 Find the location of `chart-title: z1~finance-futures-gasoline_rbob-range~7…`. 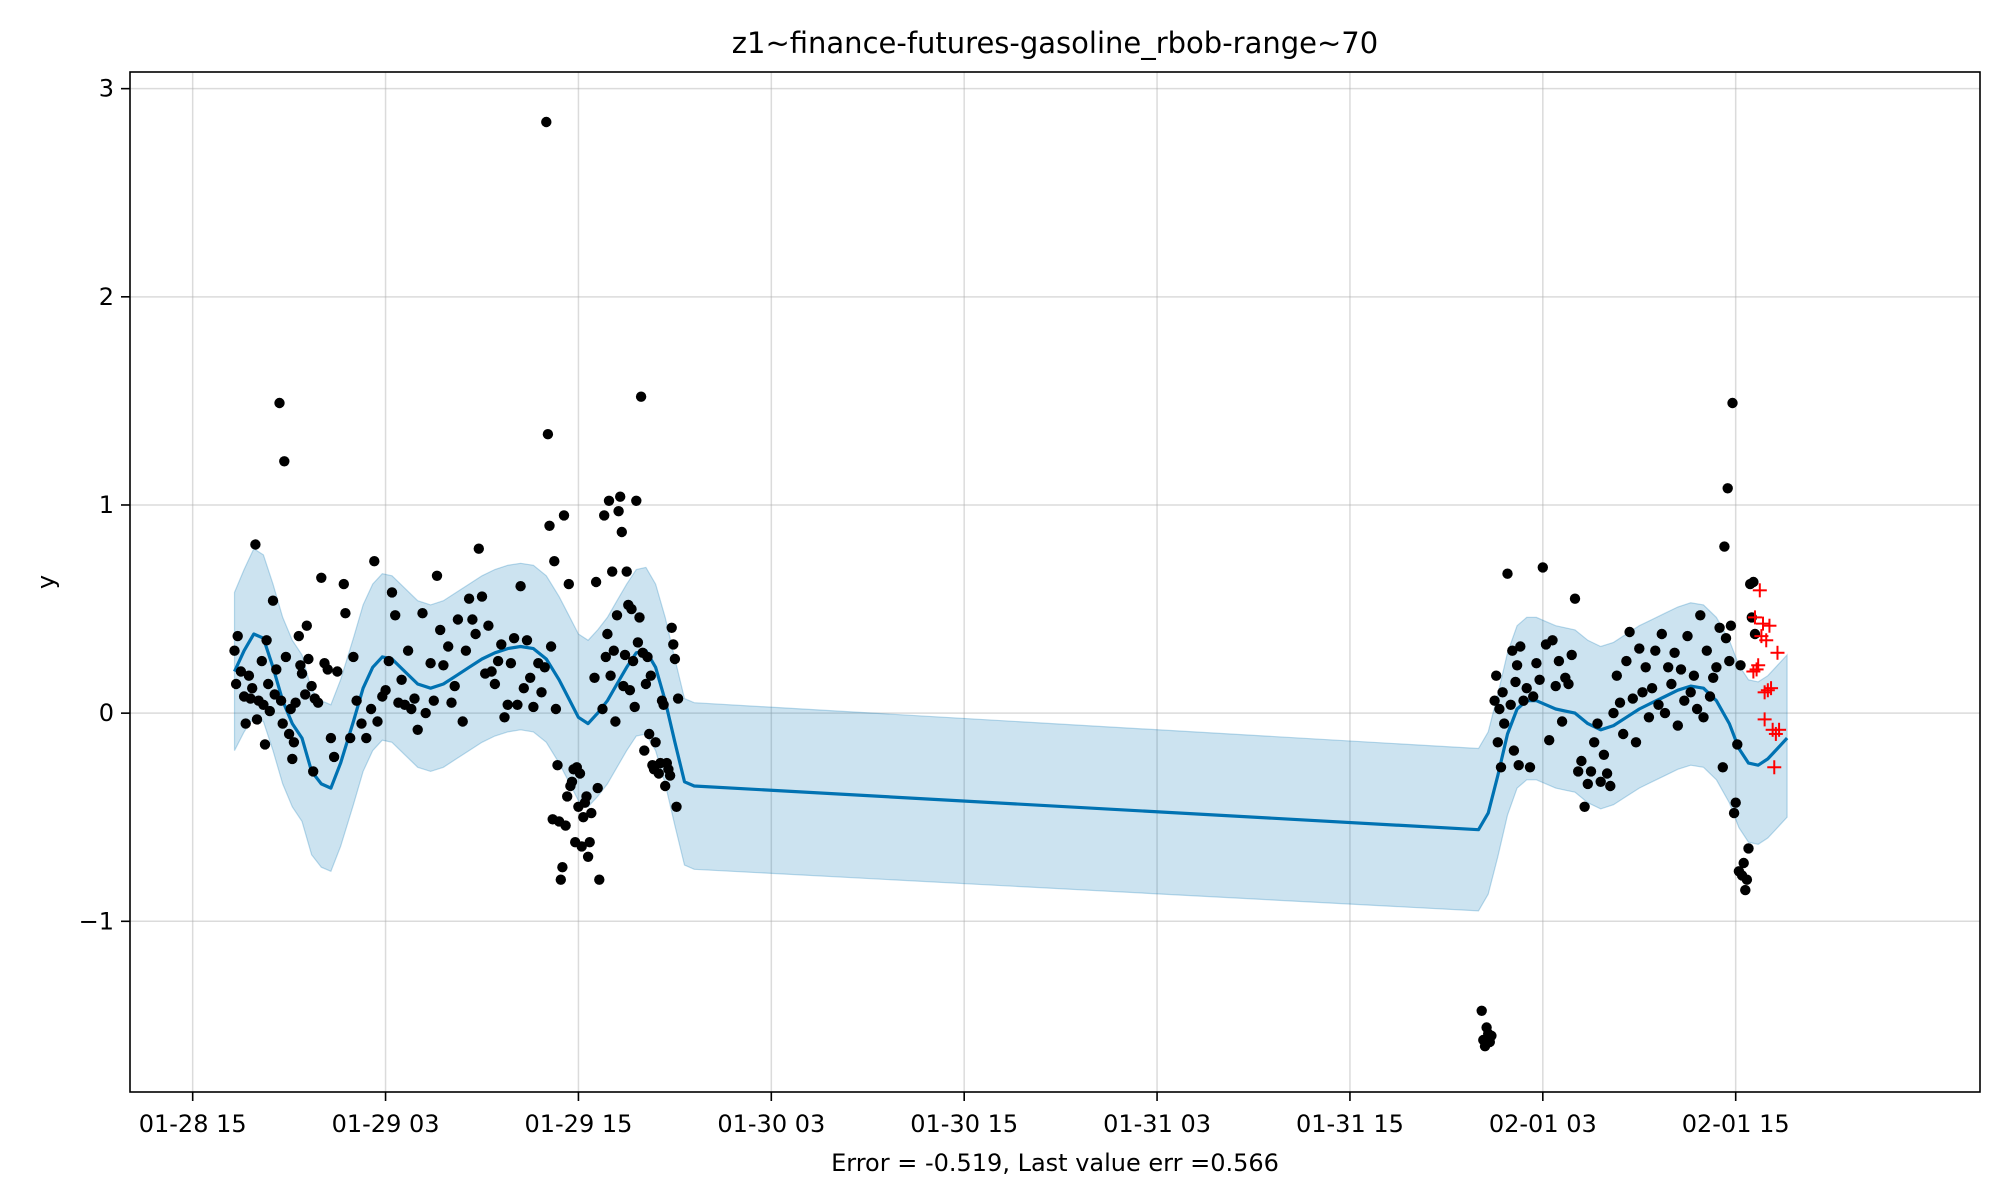

chart-title: z1~finance-futures-gasoline_rbob-range~7… is located at coordinates (1055, 43).